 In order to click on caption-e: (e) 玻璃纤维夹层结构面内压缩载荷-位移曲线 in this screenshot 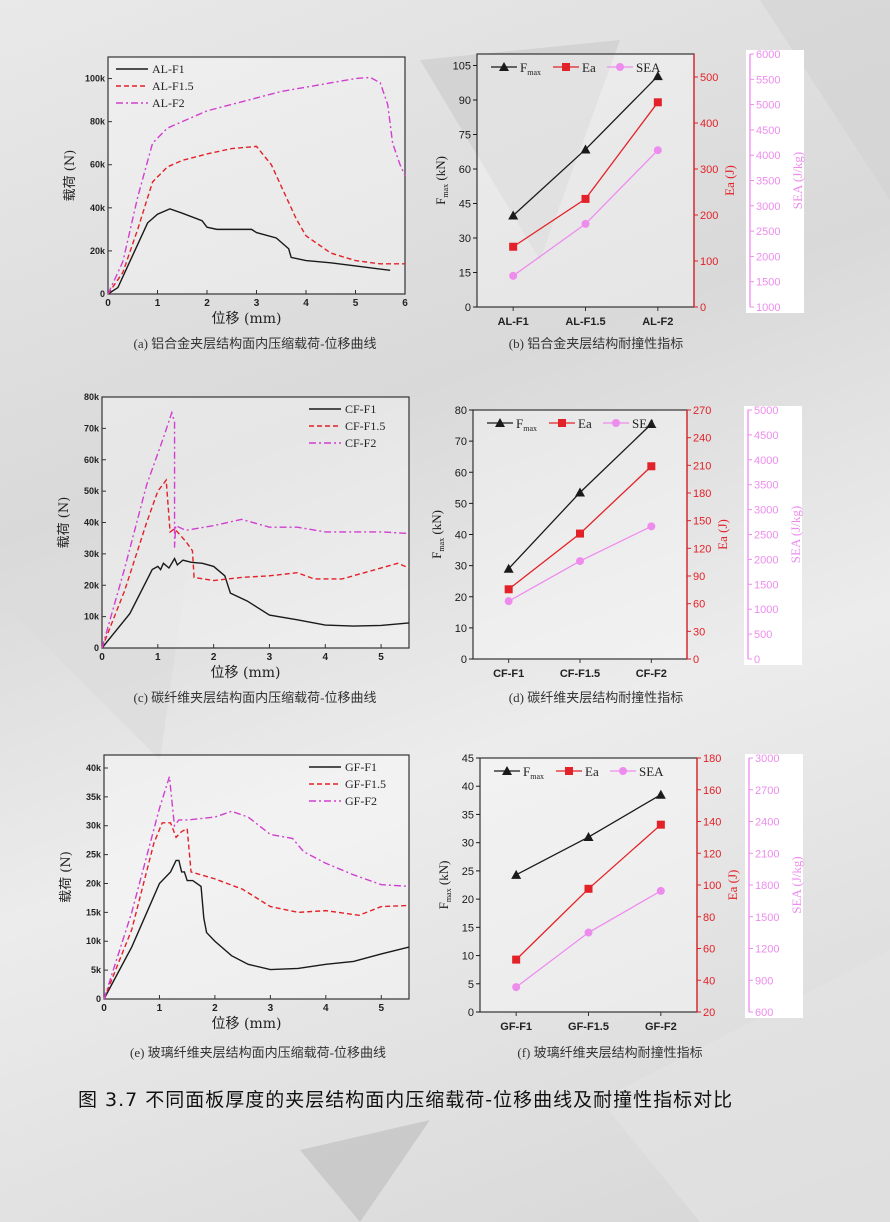, I will do `click(258, 1052)`.